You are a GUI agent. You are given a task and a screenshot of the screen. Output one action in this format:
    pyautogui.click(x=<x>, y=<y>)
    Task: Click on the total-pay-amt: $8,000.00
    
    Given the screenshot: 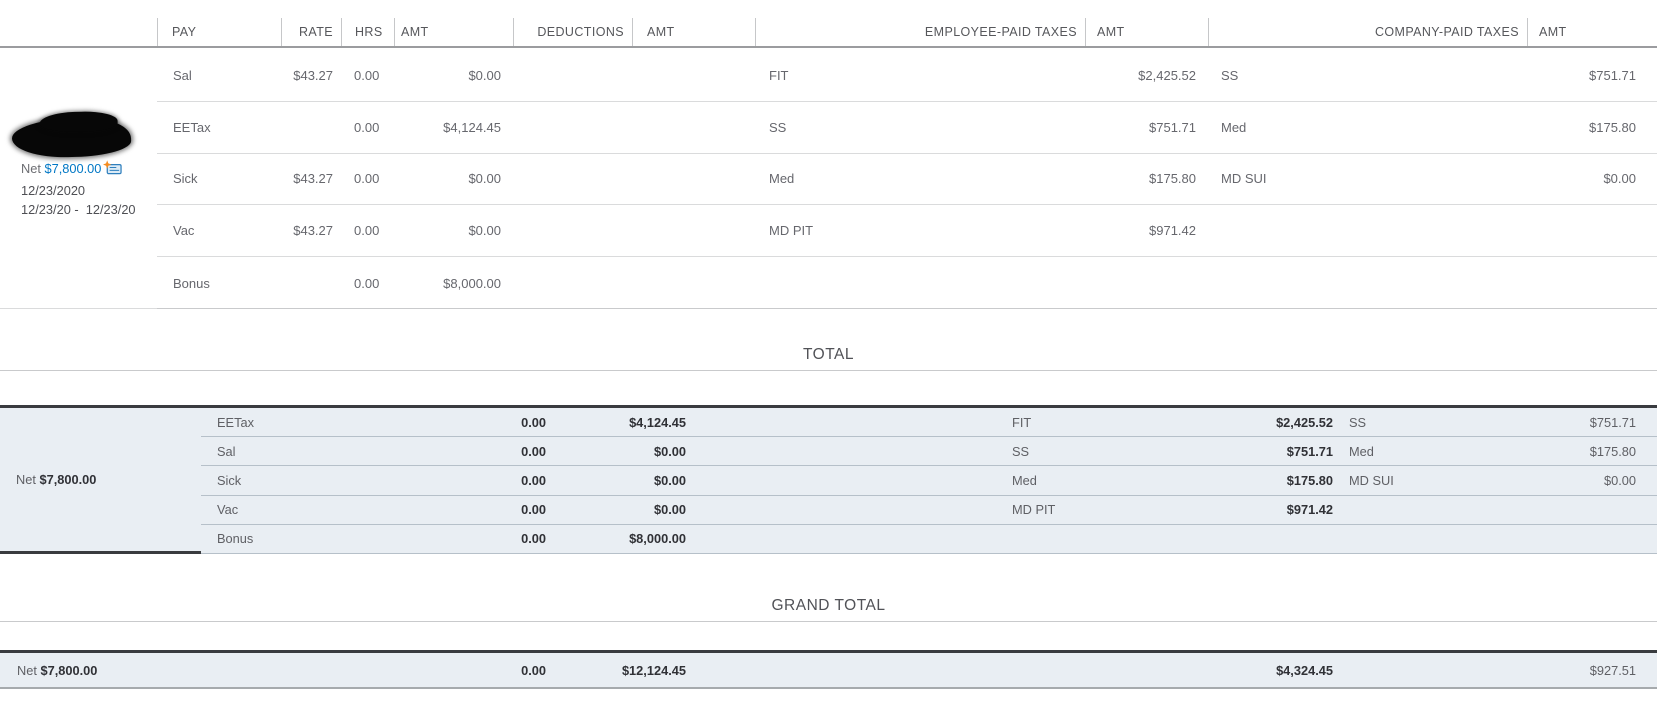 What is the action you would take?
    pyautogui.click(x=616, y=539)
    